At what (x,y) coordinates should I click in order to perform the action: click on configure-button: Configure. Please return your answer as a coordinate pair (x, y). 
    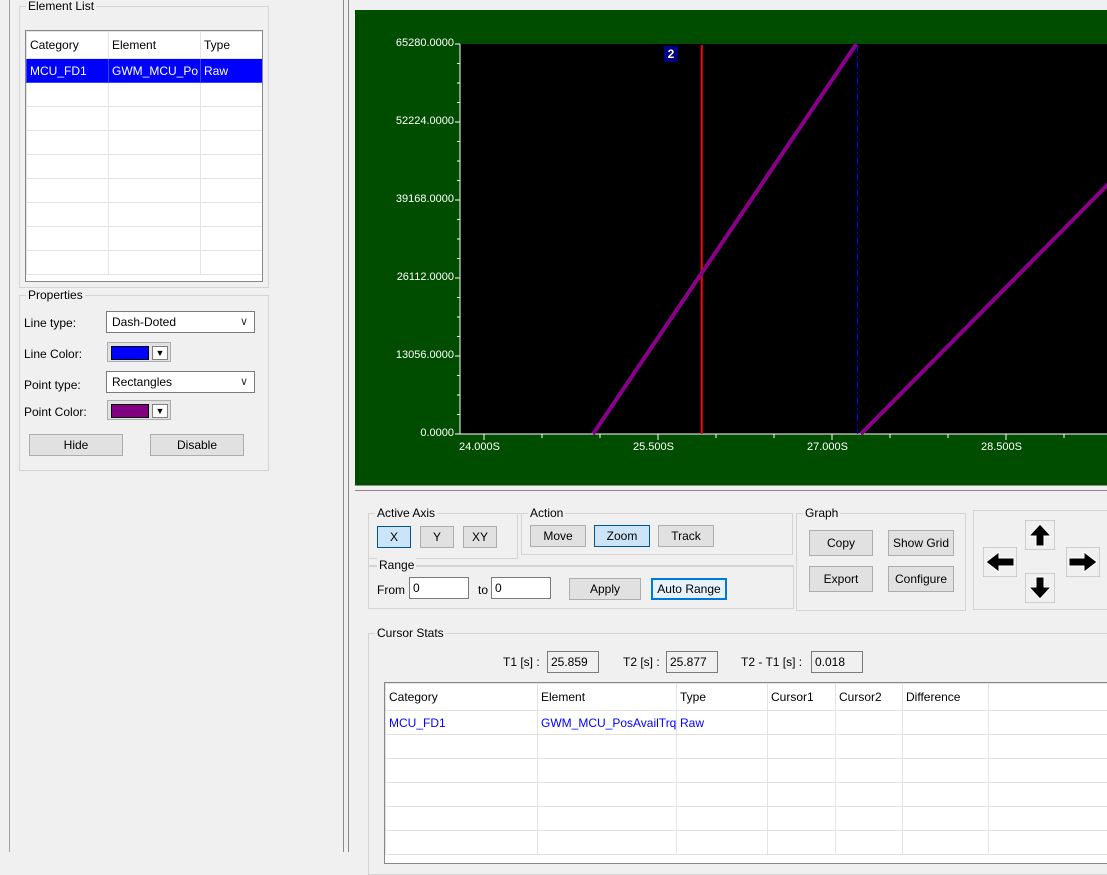
    Looking at the image, I should click on (921, 579).